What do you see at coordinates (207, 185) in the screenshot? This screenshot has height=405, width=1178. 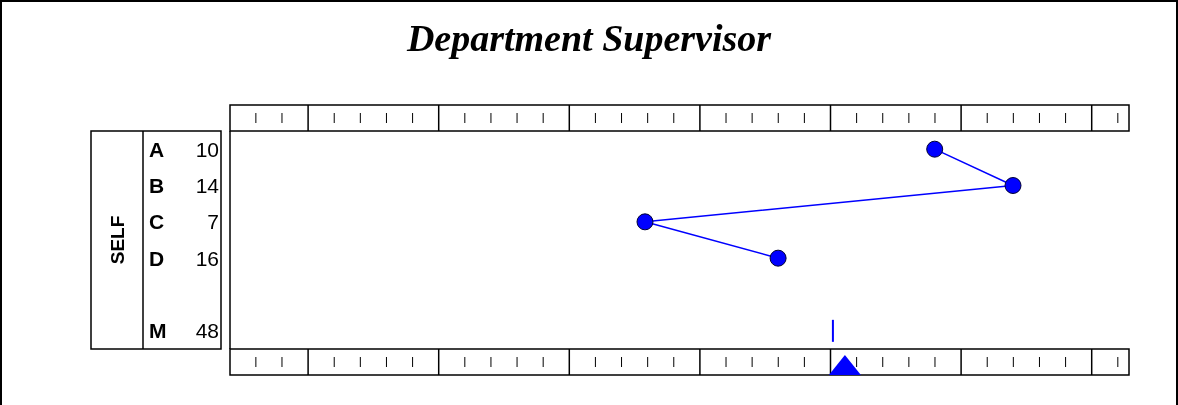 I see `text: 14` at bounding box center [207, 185].